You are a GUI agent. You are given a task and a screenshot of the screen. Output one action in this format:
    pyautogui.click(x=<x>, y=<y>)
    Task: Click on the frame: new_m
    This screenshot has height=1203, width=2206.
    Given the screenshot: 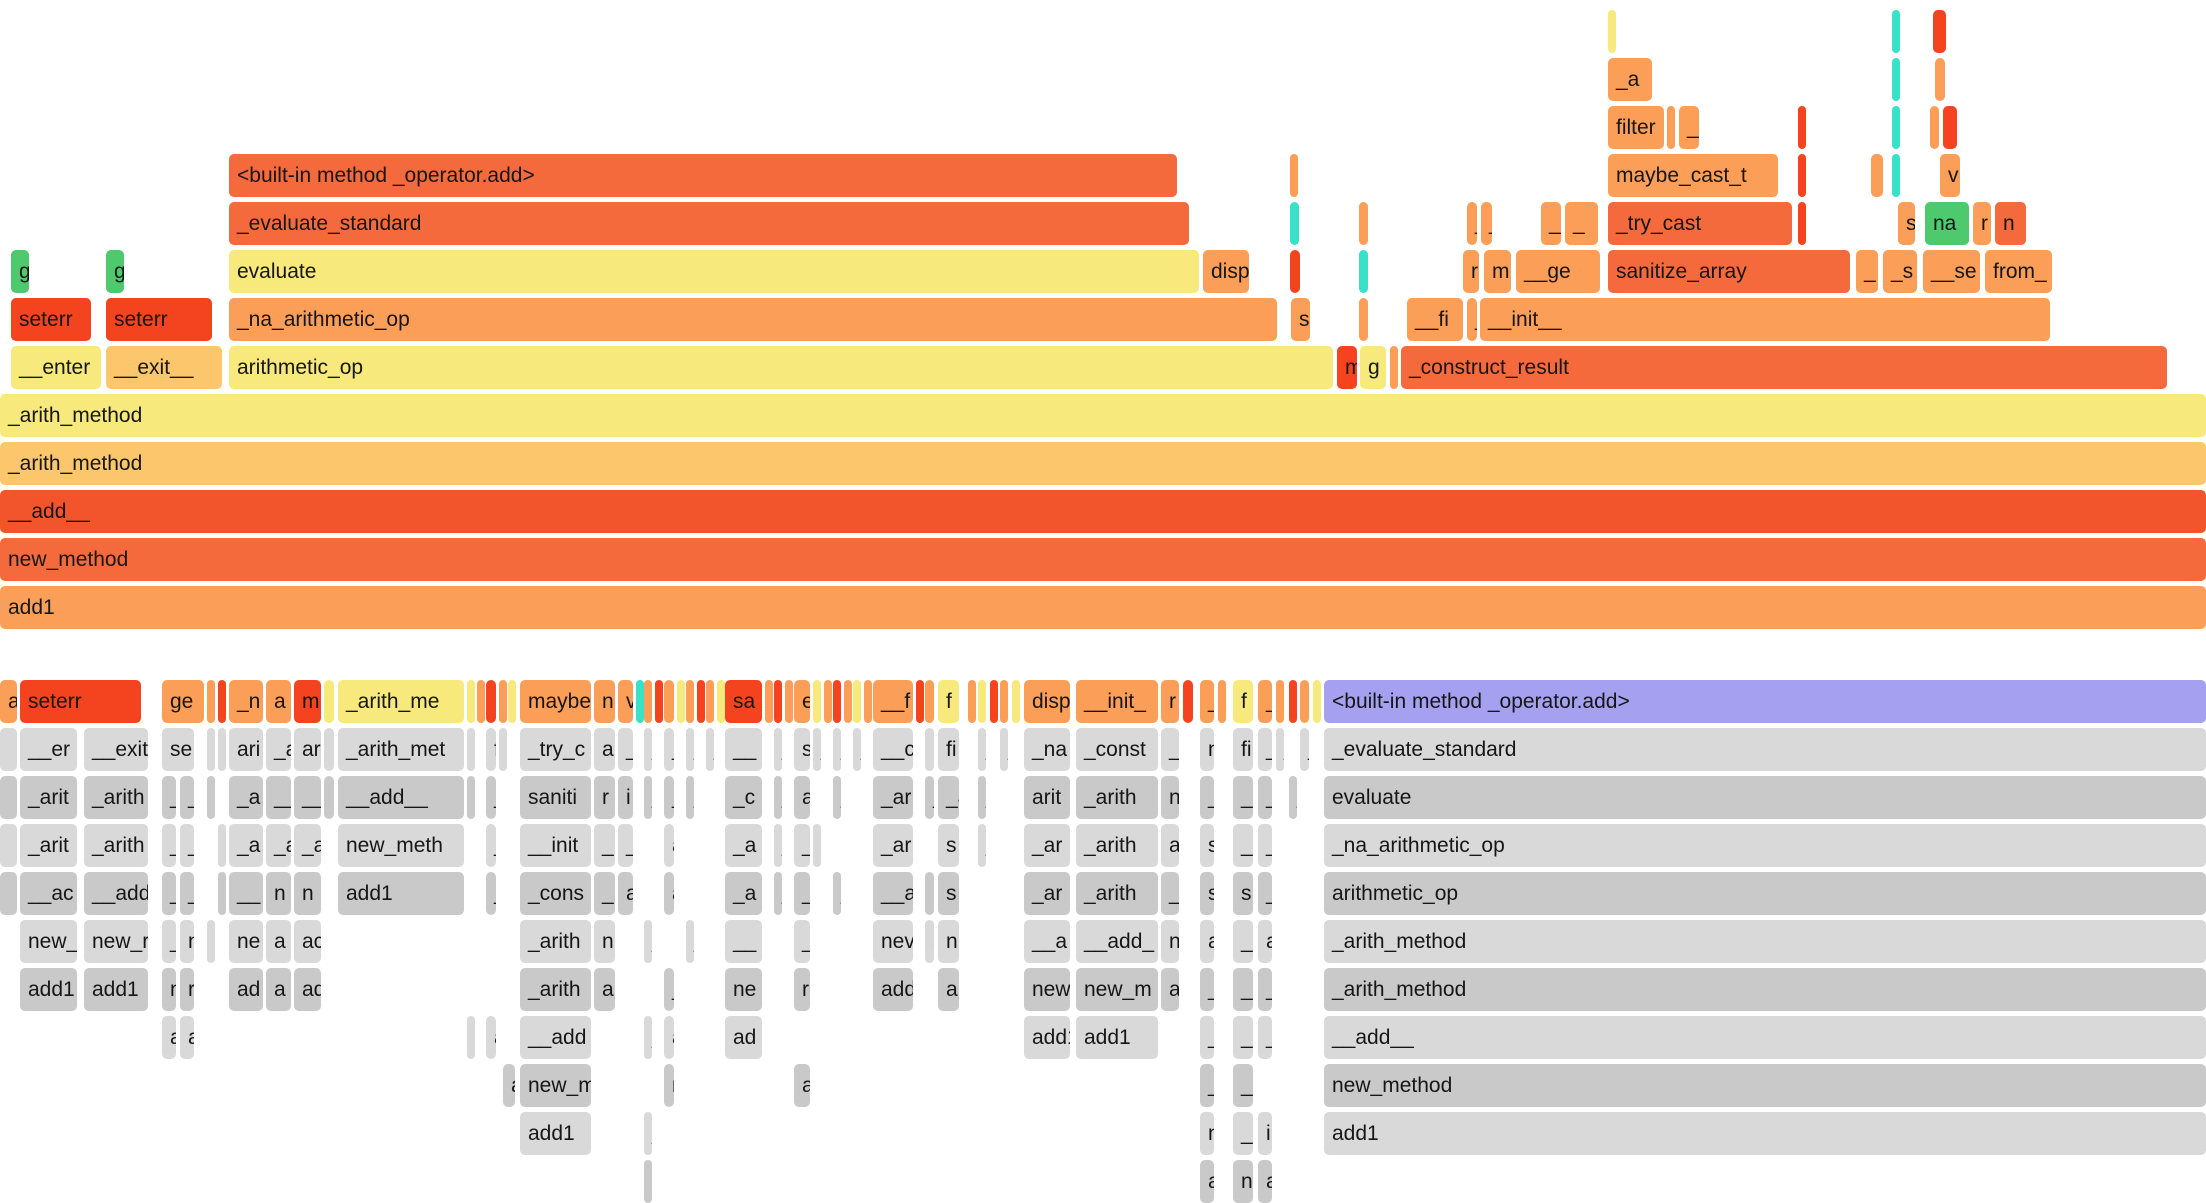 What is the action you would take?
    pyautogui.click(x=555, y=1085)
    